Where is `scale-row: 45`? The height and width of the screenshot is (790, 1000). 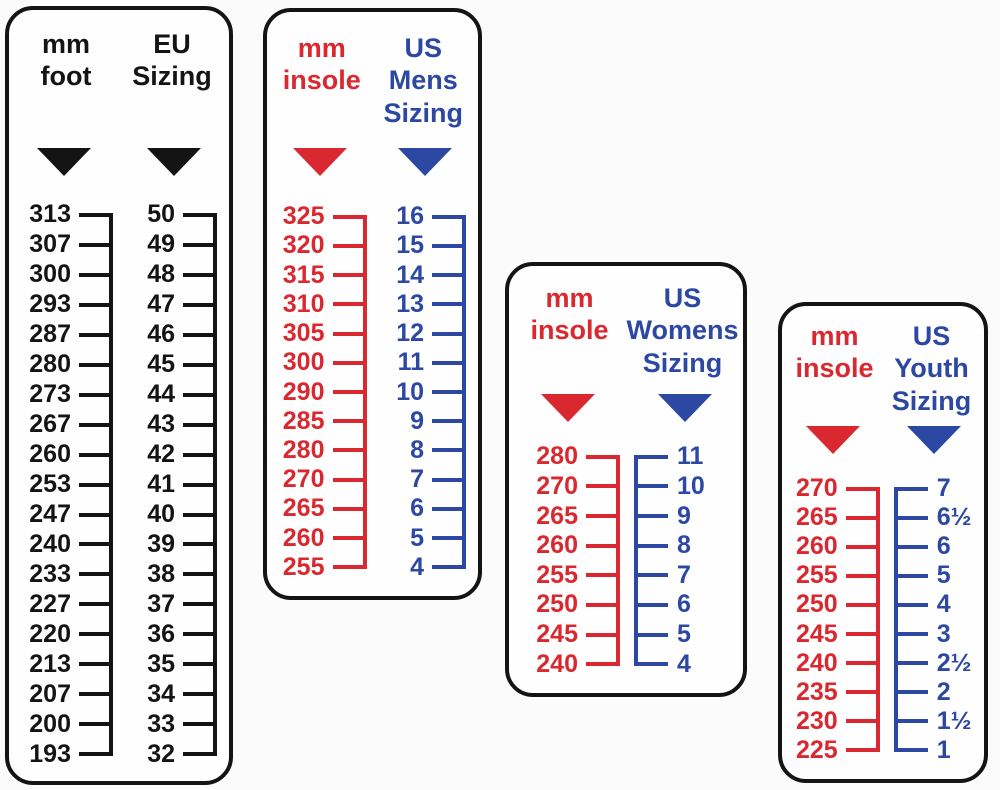 scale-row: 45 is located at coordinates (172, 365).